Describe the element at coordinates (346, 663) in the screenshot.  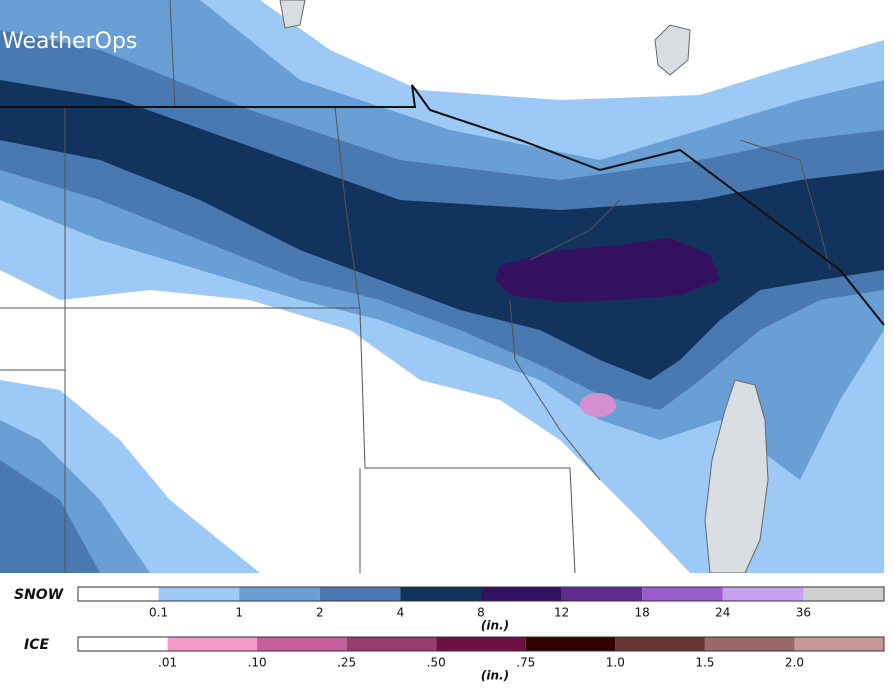
I see `ice-tick-label: .25` at that location.